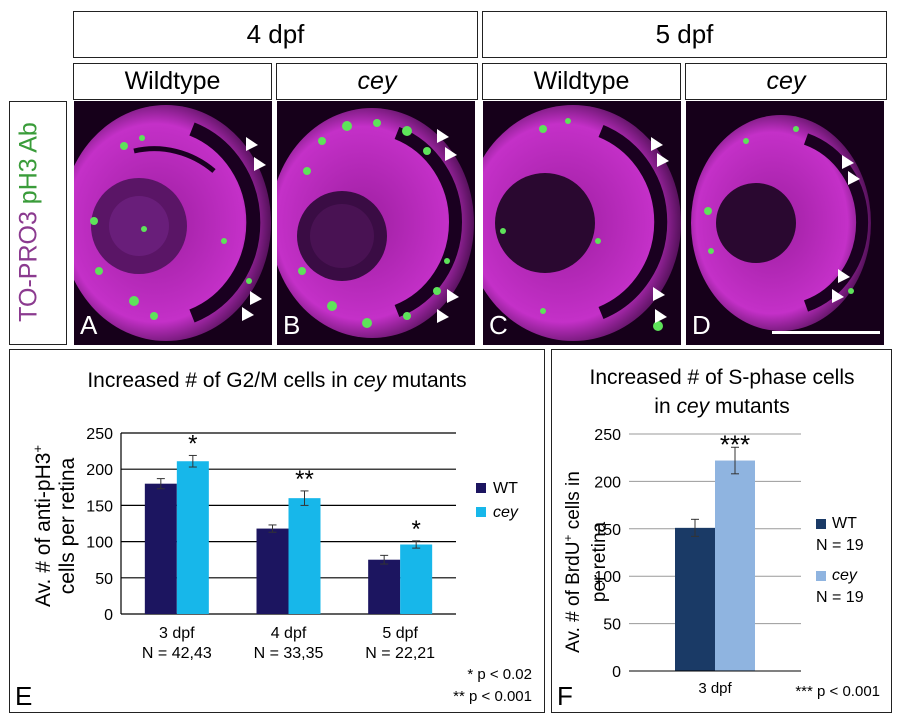 This screenshot has height=720, width=902. Describe the element at coordinates (289, 653) in the screenshot. I see `chart-e-n-label: N = 33,35` at that location.